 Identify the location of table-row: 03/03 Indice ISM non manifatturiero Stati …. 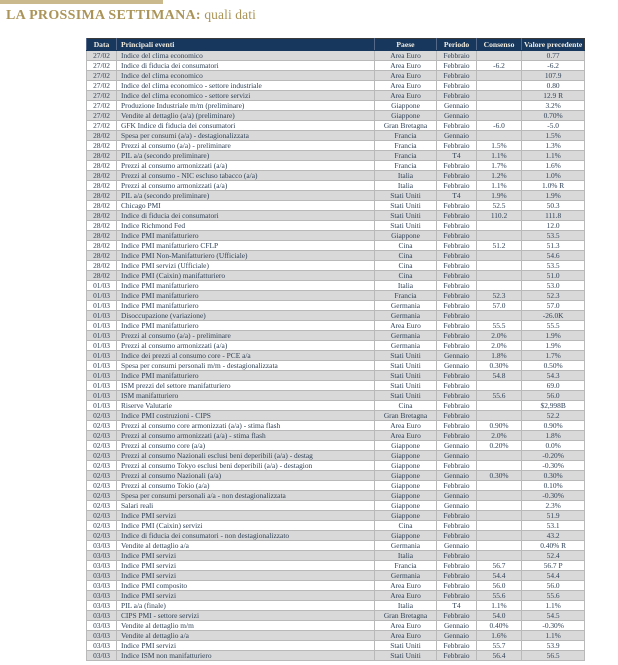
(336, 655).